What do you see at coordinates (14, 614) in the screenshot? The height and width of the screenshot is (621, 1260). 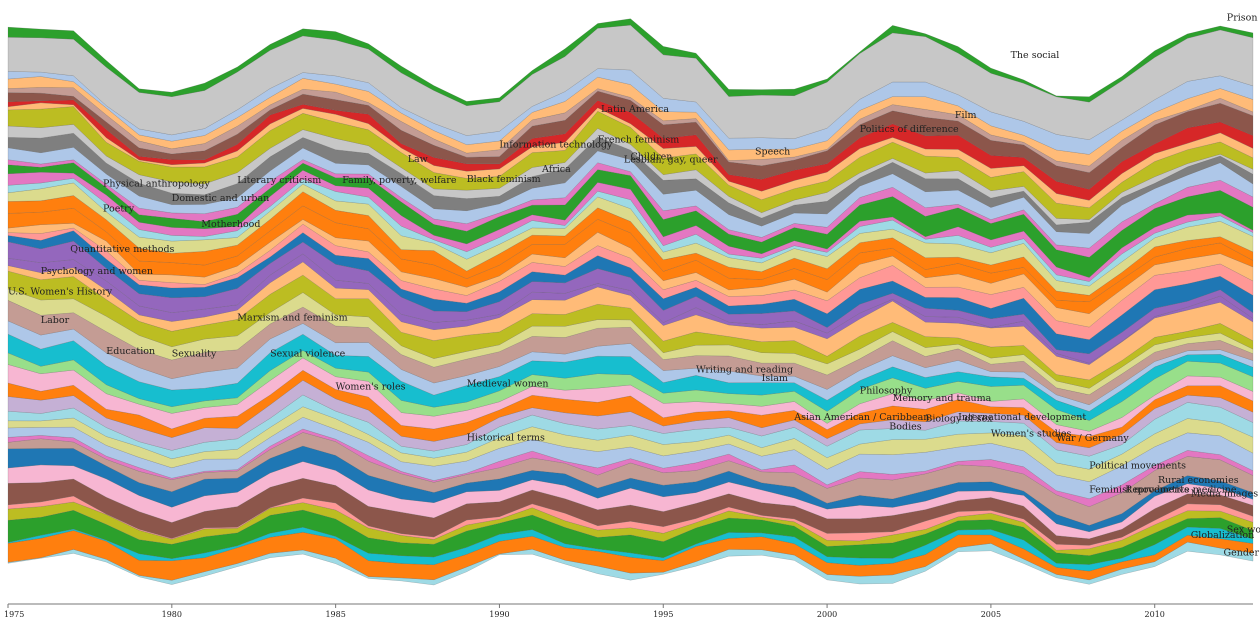 I see `x-tick-label-1975: 1975` at bounding box center [14, 614].